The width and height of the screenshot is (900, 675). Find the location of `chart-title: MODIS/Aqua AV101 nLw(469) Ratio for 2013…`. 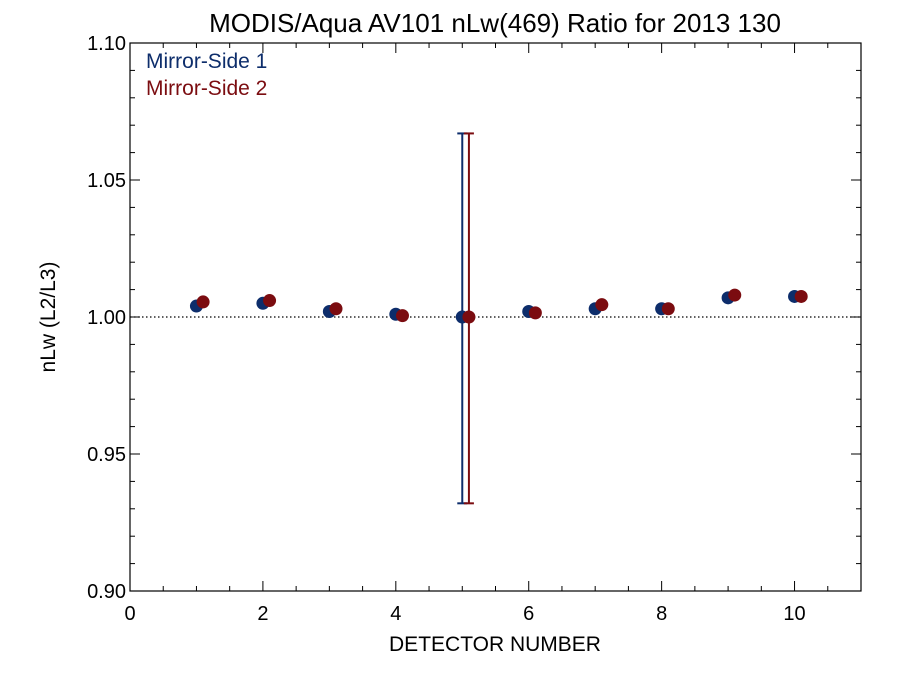

chart-title: MODIS/Aqua AV101 nLw(469) Ratio for 2013… is located at coordinates (495, 23).